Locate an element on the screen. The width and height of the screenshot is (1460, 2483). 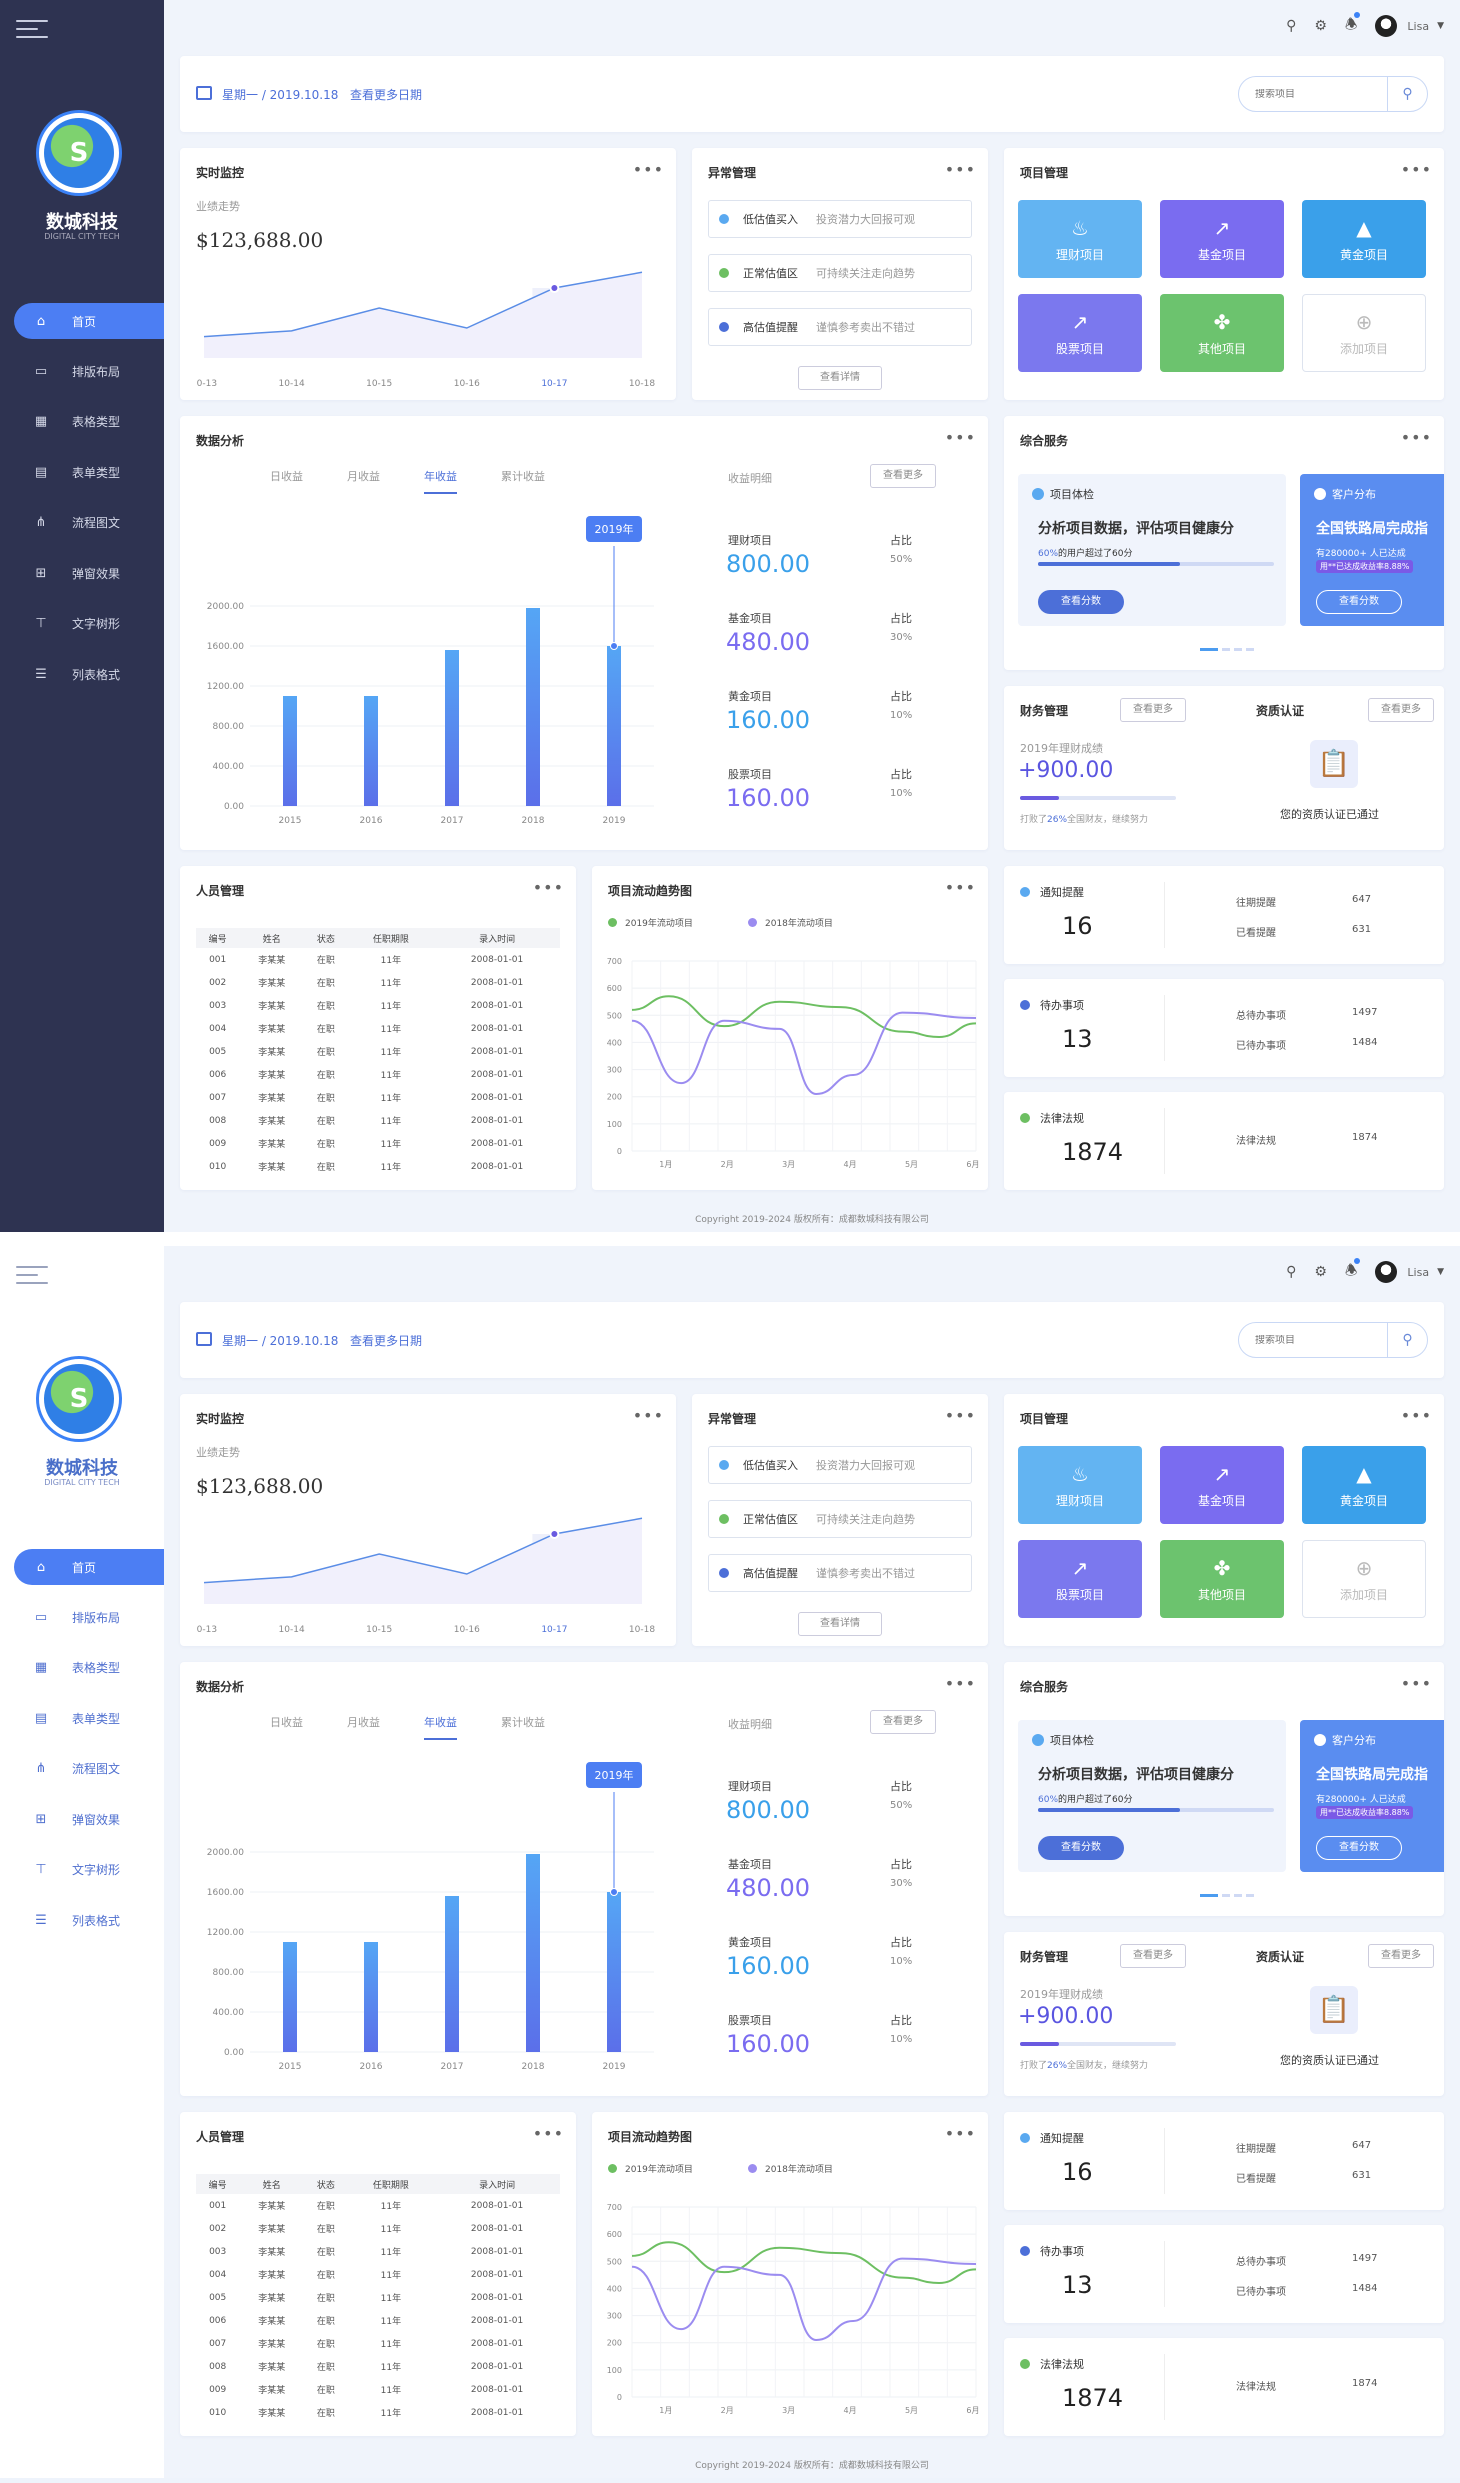
tab-1: 月收益 is located at coordinates (363, 476).